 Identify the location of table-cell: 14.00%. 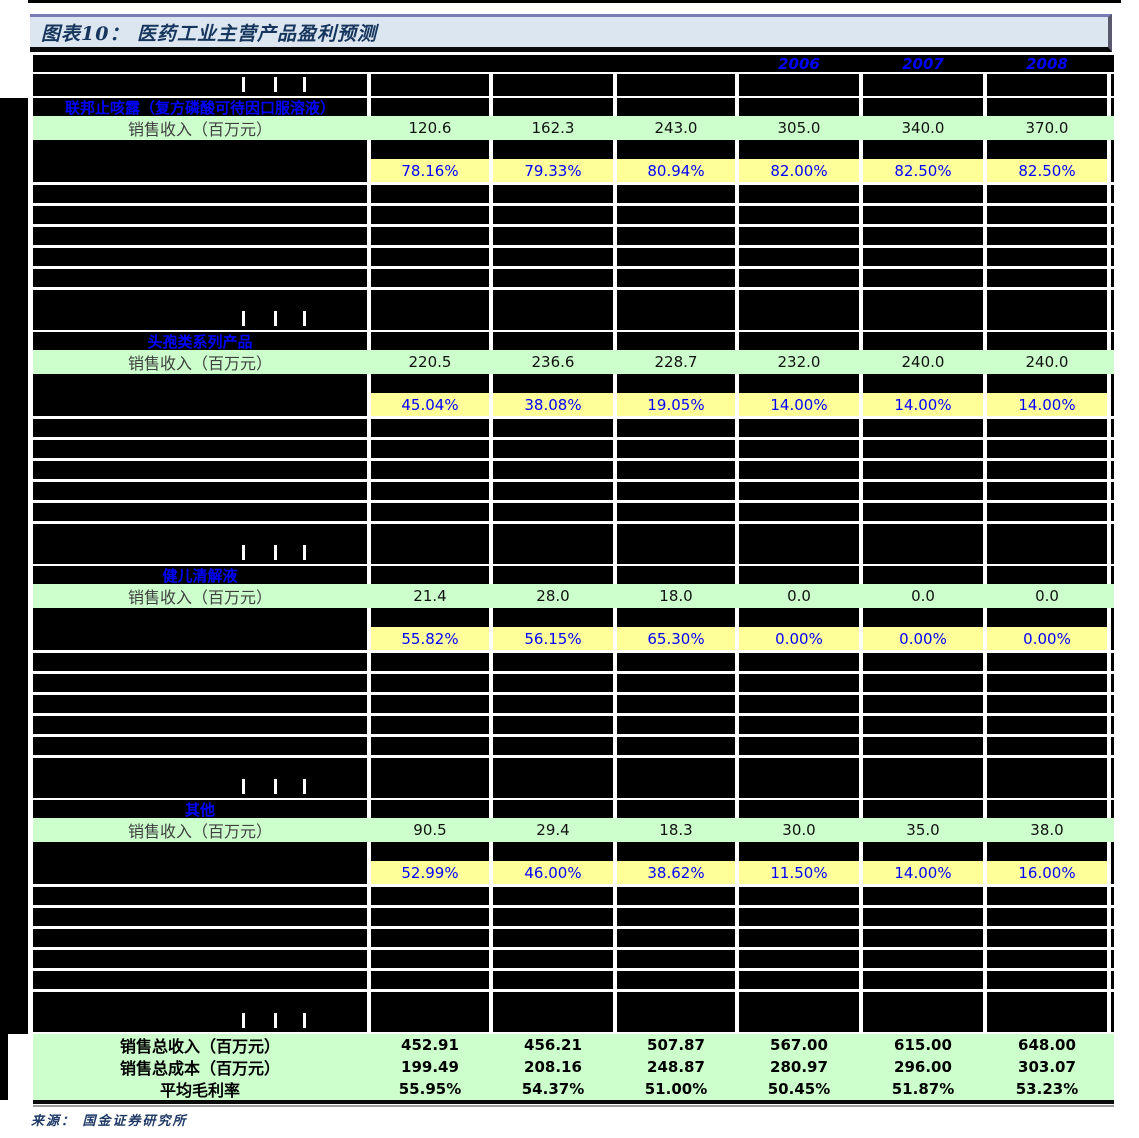
(921, 872).